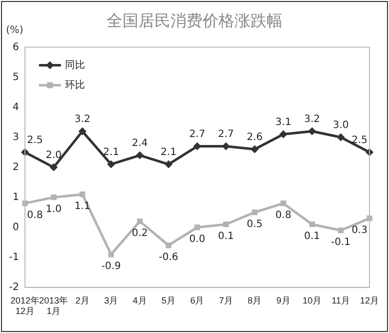 This screenshot has width=389, height=333. Describe the element at coordinates (369, 300) in the screenshot. I see `x-tick-label: 12月` at that location.